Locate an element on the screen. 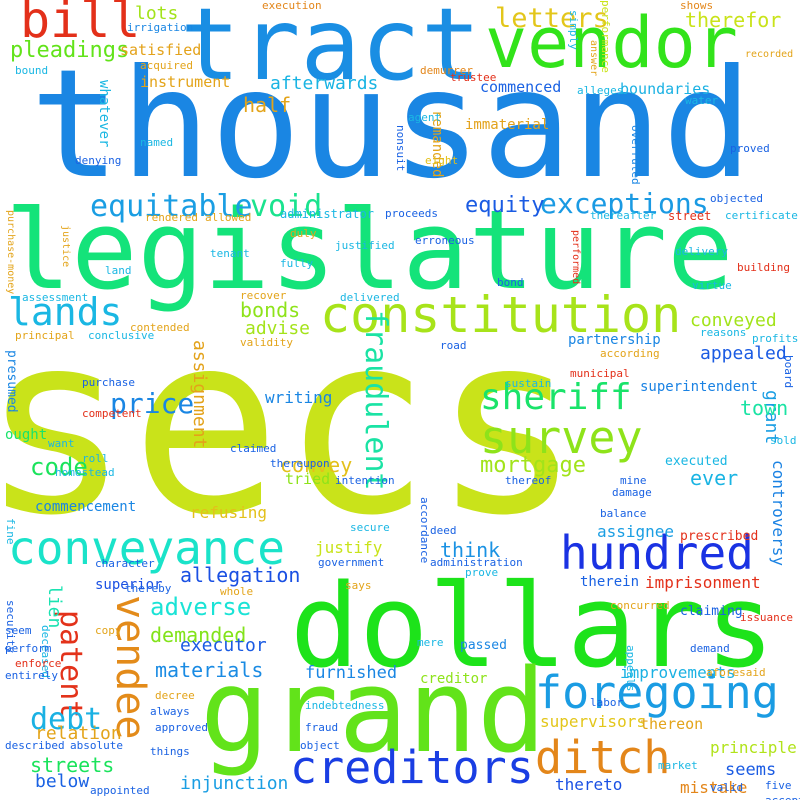 The image size is (800, 800). word-claimed: claimed is located at coordinates (253, 448).